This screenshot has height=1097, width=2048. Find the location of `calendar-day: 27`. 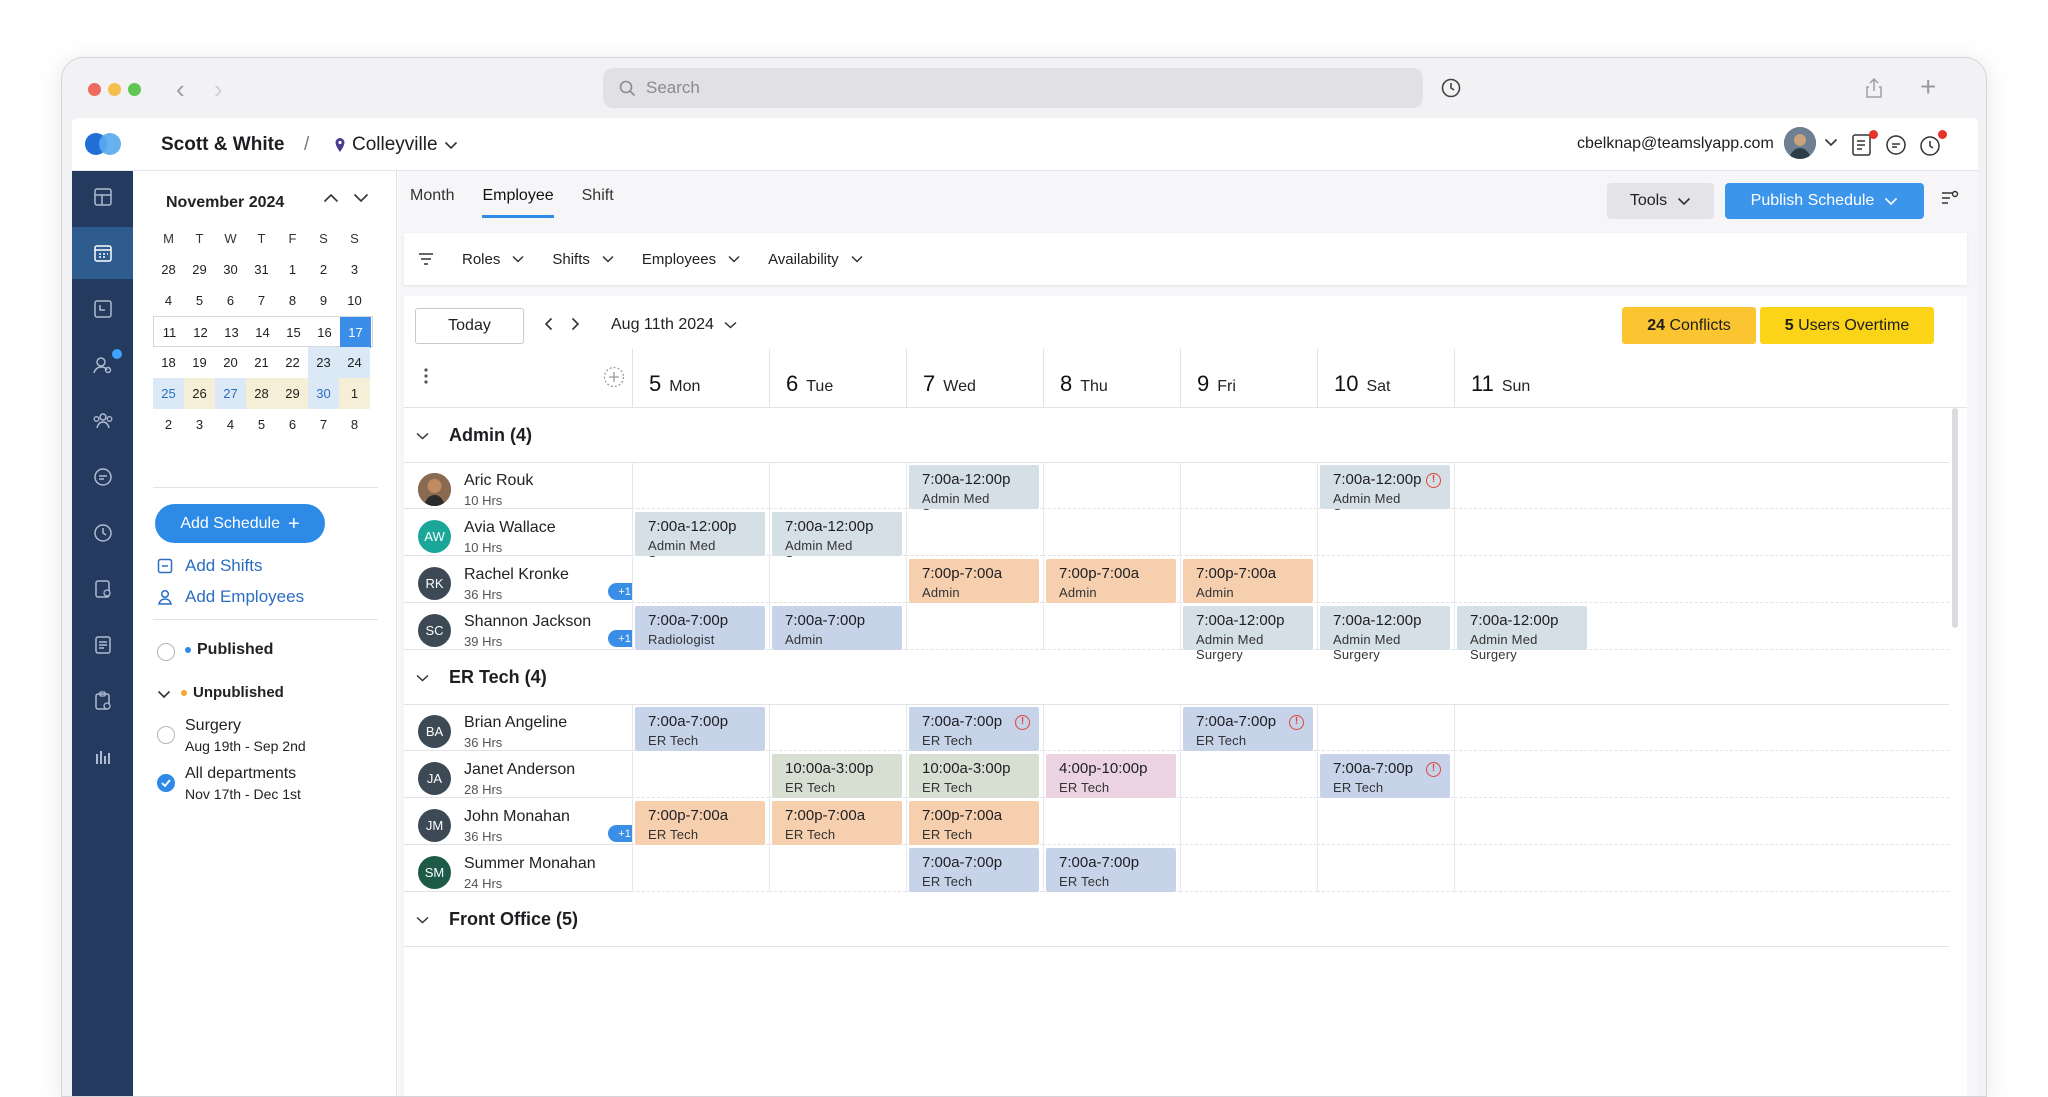

calendar-day: 27 is located at coordinates (230, 393).